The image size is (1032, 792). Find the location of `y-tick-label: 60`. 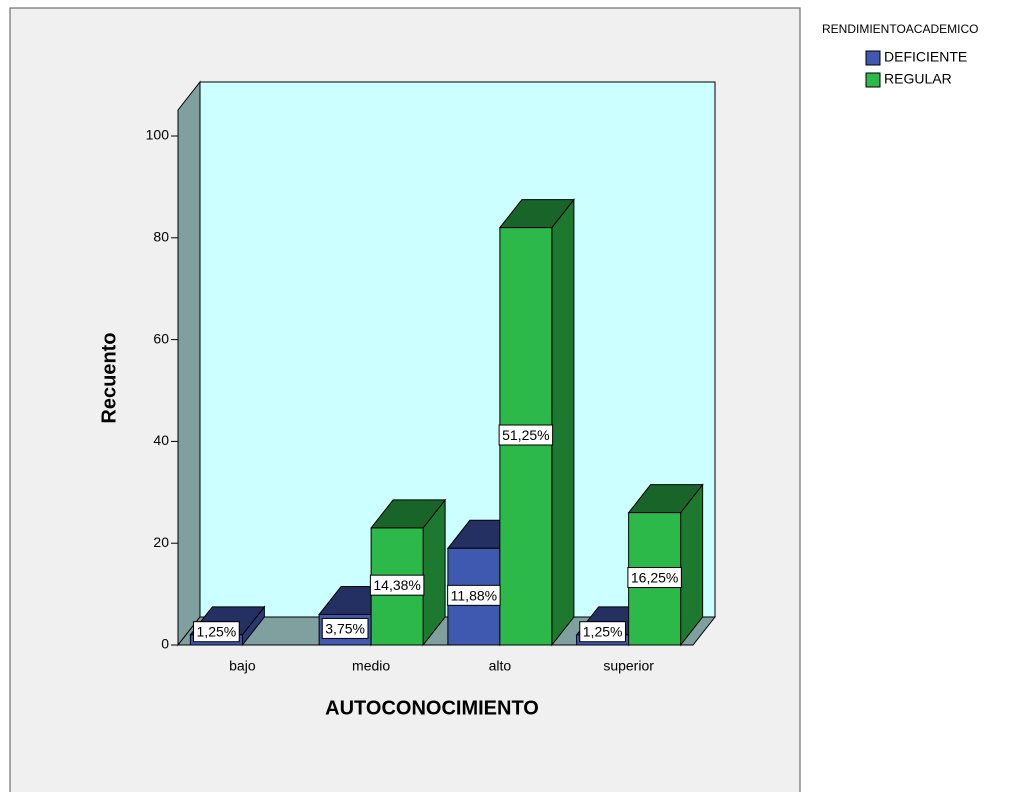

y-tick-label: 60 is located at coordinates (161, 338).